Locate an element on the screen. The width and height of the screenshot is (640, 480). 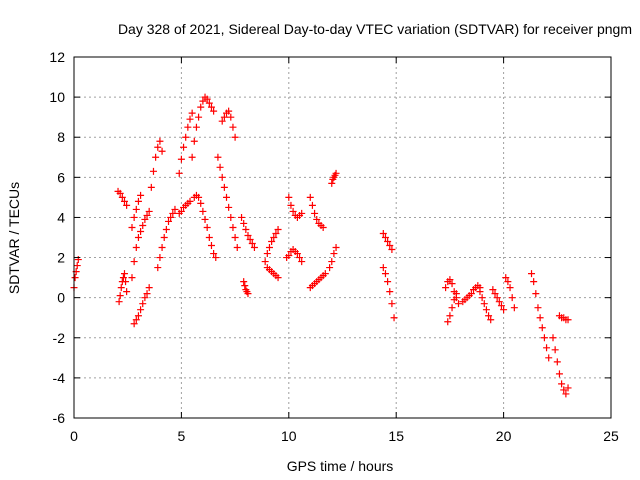
series-arc-ac is located at coordinates (471, 294).